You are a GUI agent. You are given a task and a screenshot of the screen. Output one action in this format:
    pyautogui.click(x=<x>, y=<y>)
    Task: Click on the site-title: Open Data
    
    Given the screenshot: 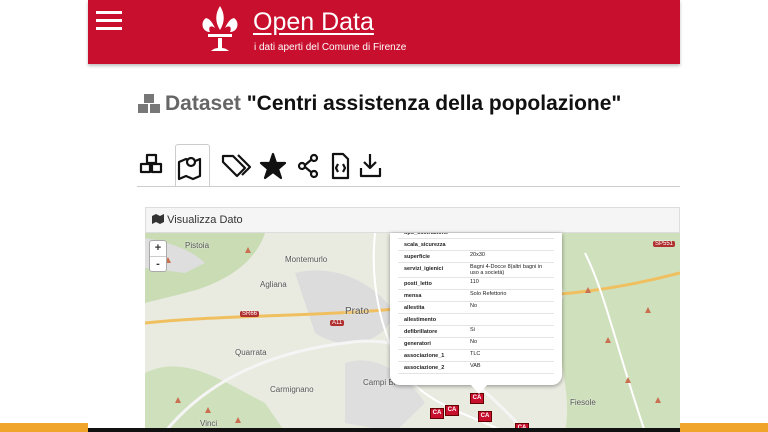 What is the action you would take?
    pyautogui.click(x=313, y=22)
    